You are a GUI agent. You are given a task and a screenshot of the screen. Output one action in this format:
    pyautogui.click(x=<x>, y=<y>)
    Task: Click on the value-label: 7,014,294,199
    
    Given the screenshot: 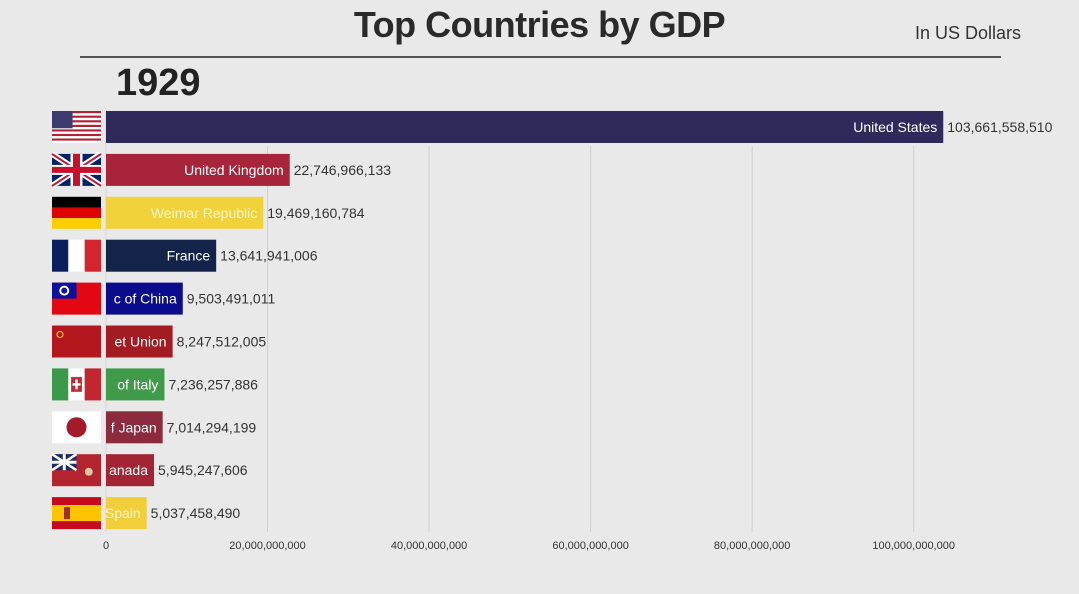 What is the action you would take?
    pyautogui.click(x=212, y=427)
    